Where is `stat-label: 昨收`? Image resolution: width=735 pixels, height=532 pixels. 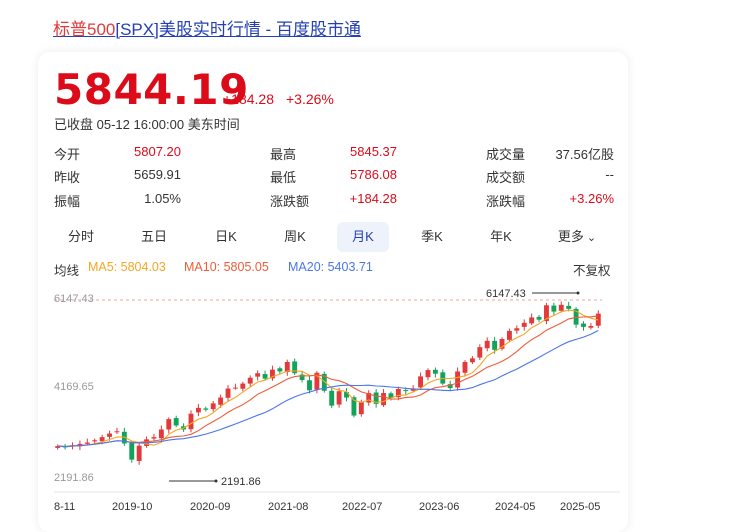
stat-label: 昨收 is located at coordinates (67, 177).